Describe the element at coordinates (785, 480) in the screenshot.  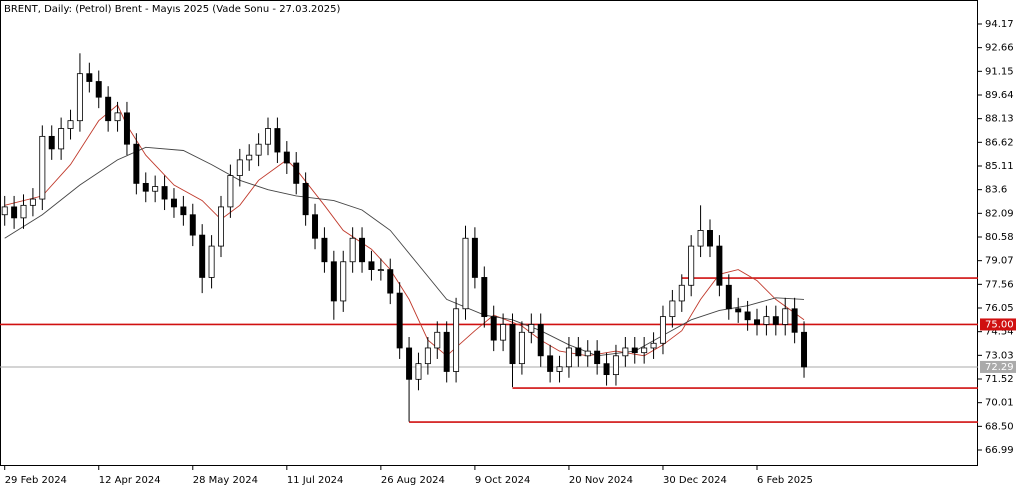
I see `x-tick-label: 6 Feb 2025` at that location.